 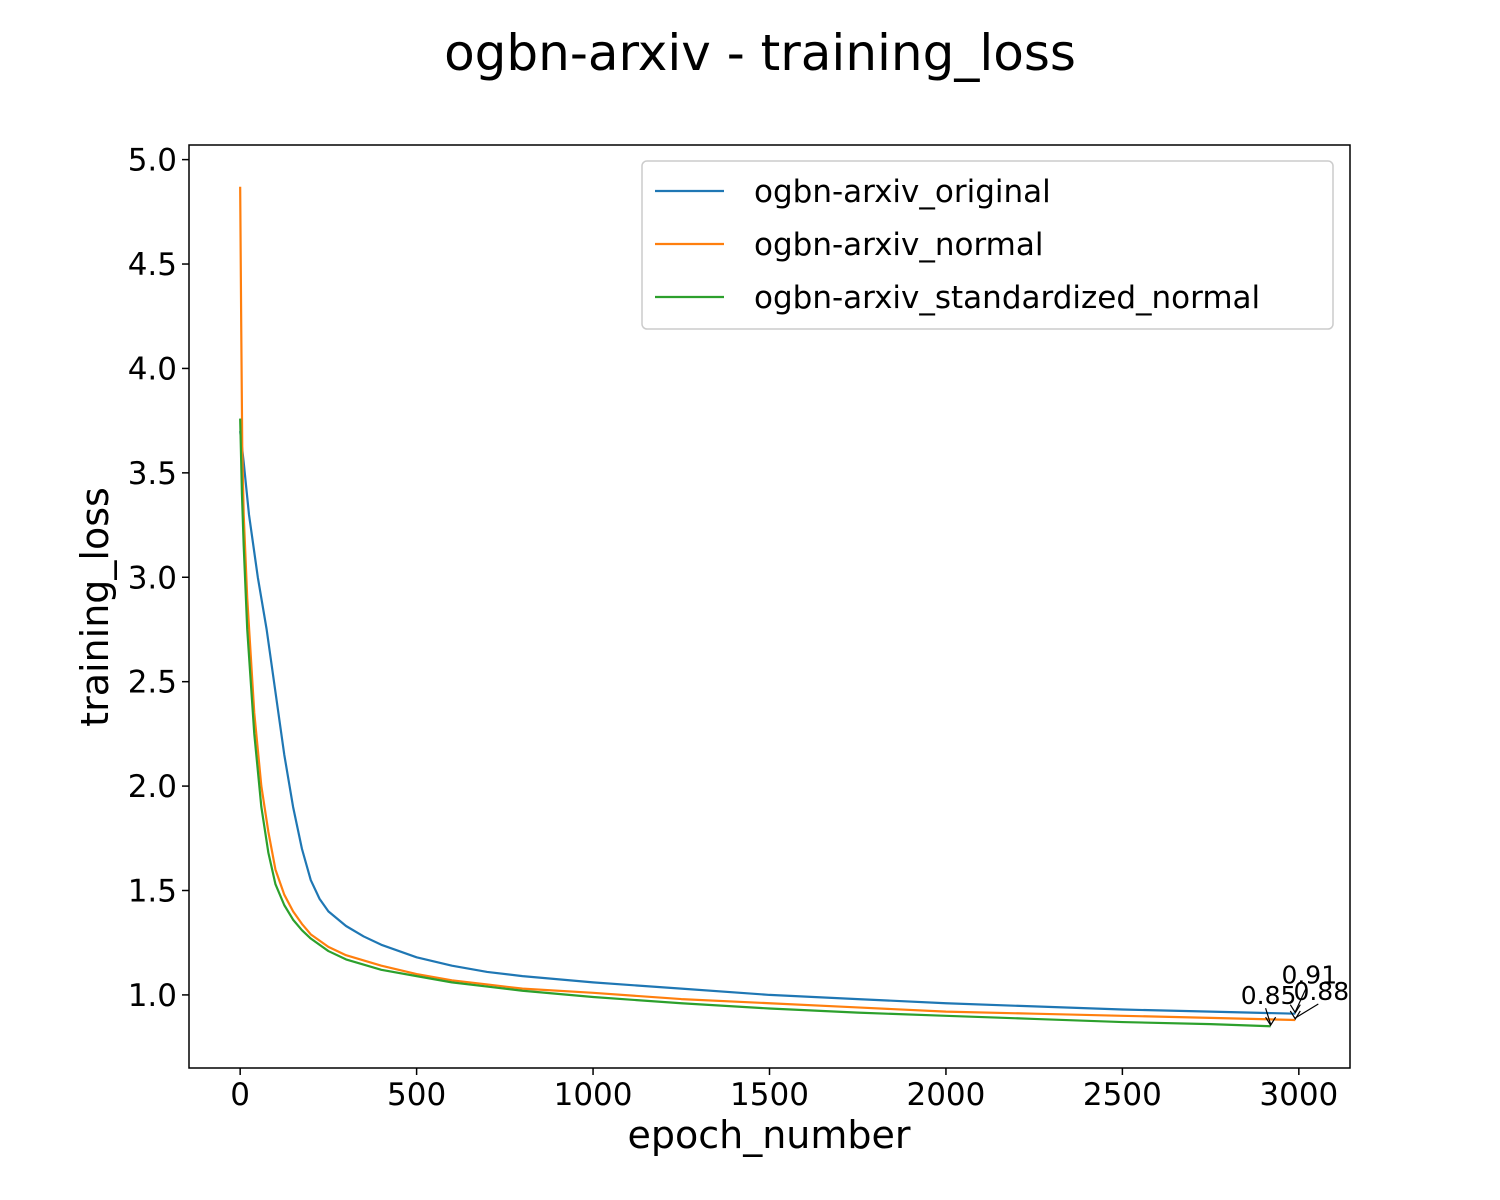 What do you see at coordinates (1269, 995) in the screenshot?
I see `annotation-label: 0.85` at bounding box center [1269, 995].